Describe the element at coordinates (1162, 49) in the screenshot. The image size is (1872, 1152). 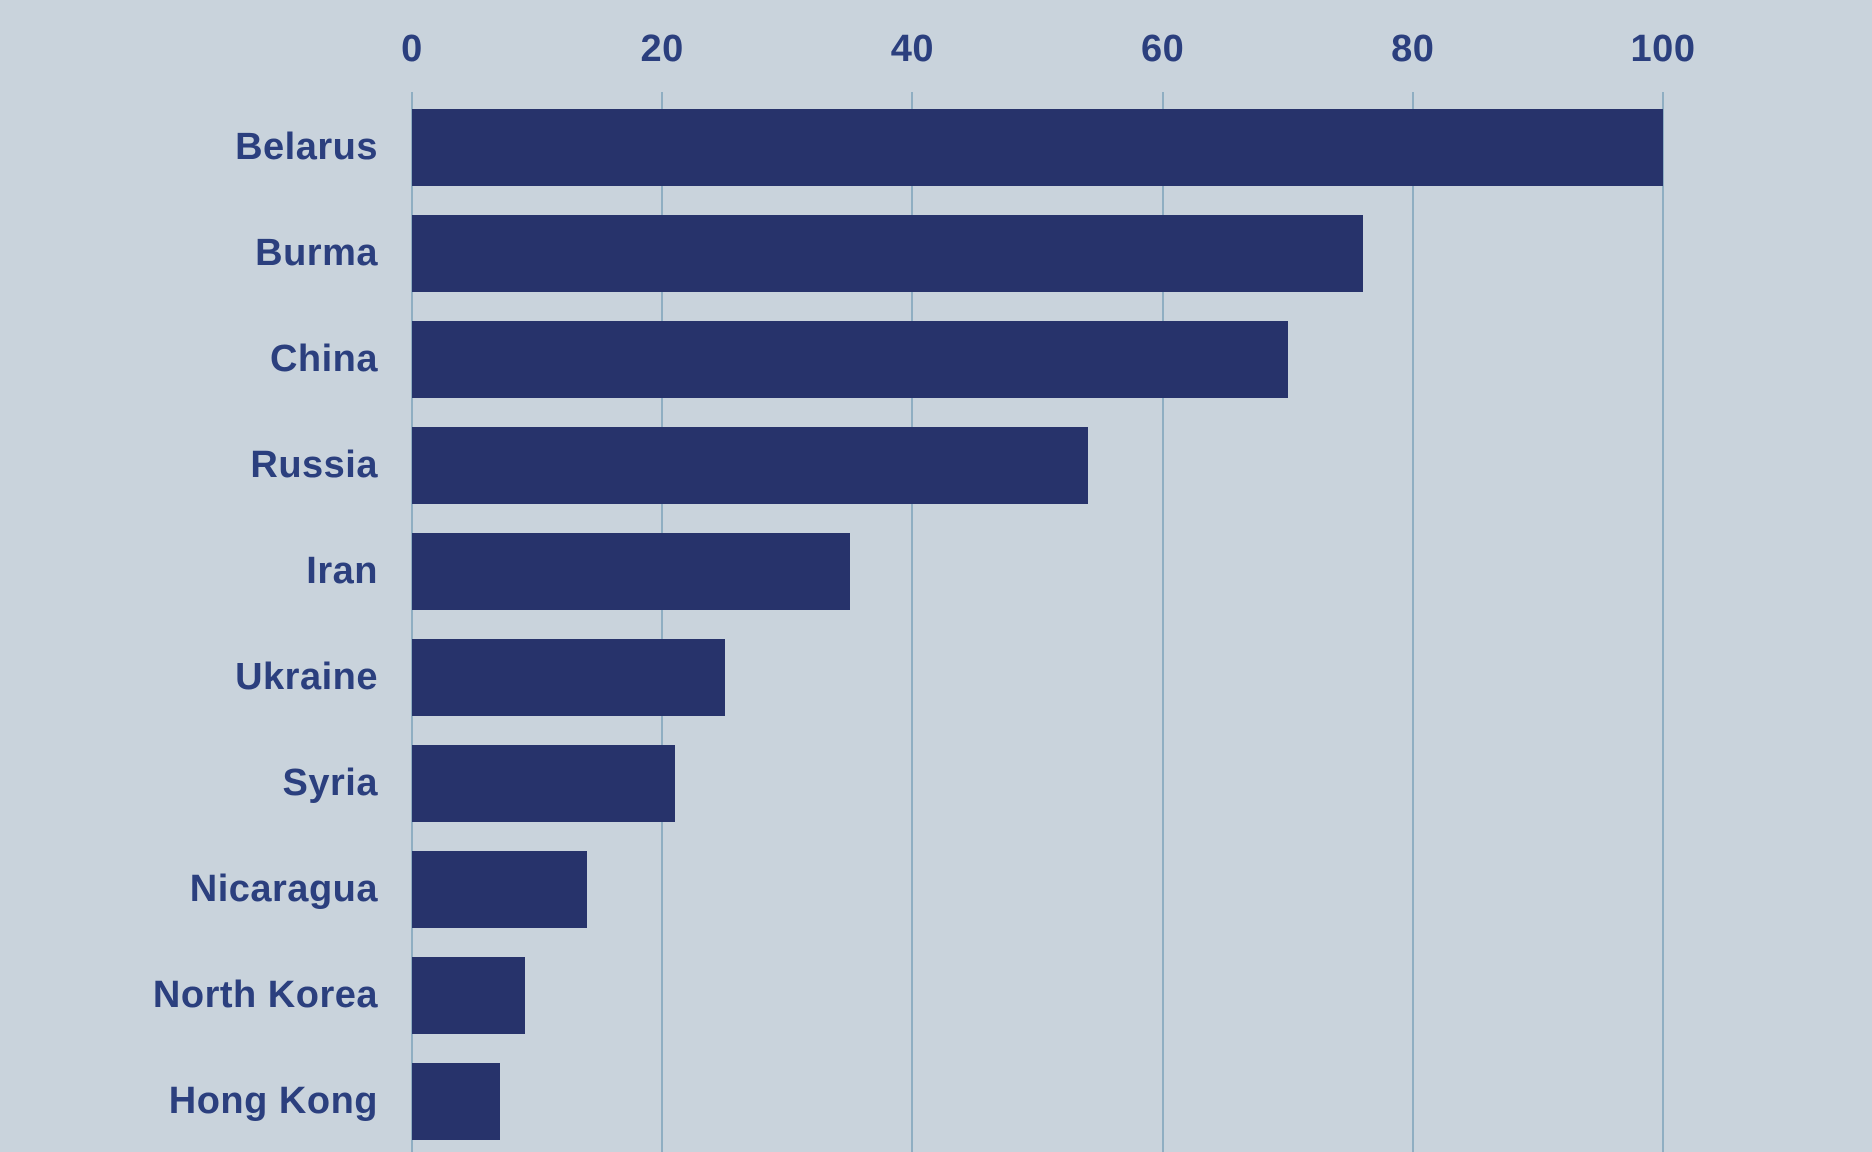
I see `x-tick-label-60: 60` at that location.